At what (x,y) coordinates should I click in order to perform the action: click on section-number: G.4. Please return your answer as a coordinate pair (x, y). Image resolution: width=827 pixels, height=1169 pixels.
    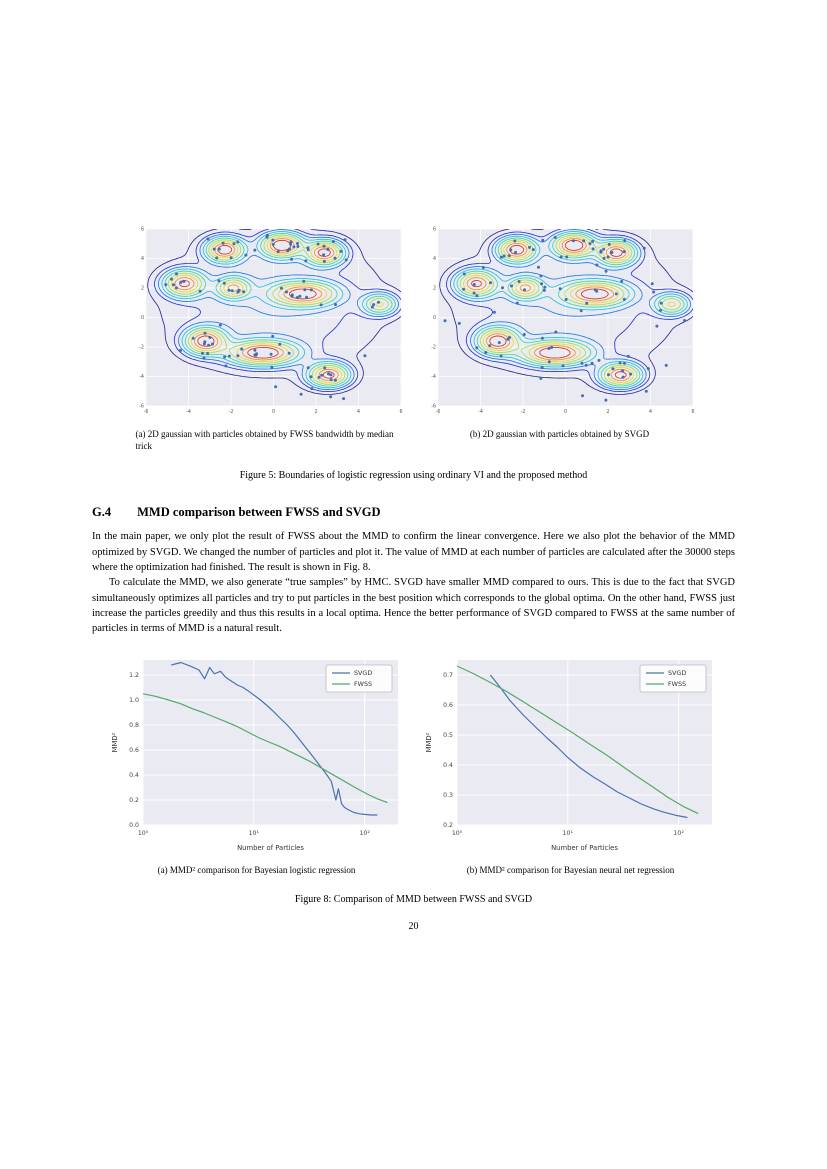
    Looking at the image, I should click on (102, 512).